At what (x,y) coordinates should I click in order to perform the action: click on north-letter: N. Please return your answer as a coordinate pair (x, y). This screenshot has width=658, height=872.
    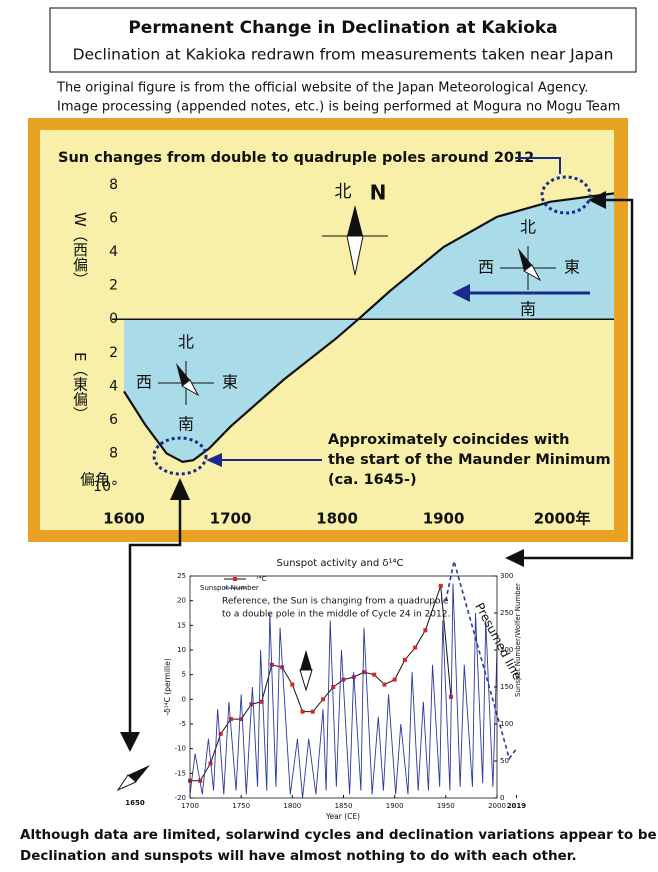
    Looking at the image, I should click on (378, 193).